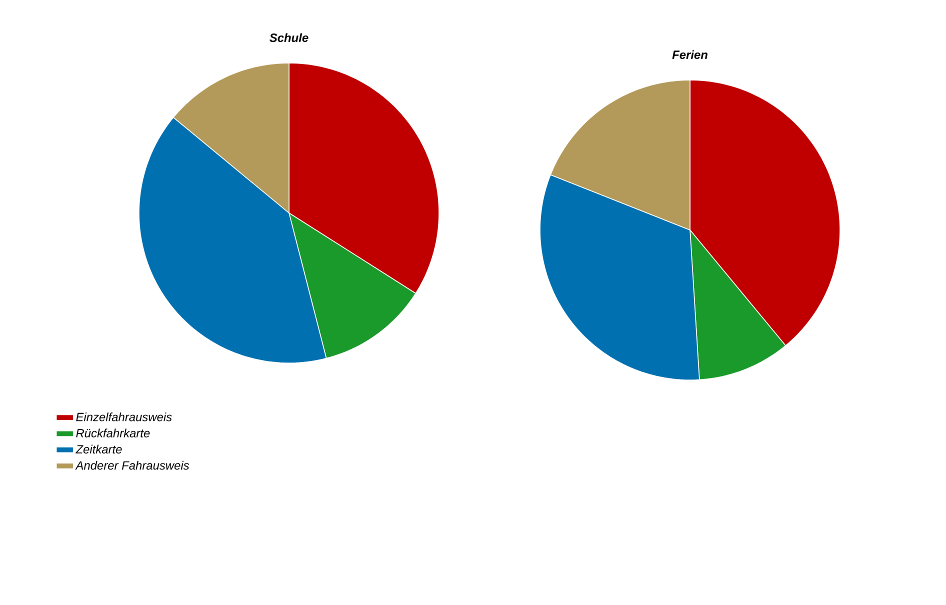 The width and height of the screenshot is (946, 605). Describe the element at coordinates (132, 465) in the screenshot. I see `legend-label: Anderer Fahrausweis` at that location.